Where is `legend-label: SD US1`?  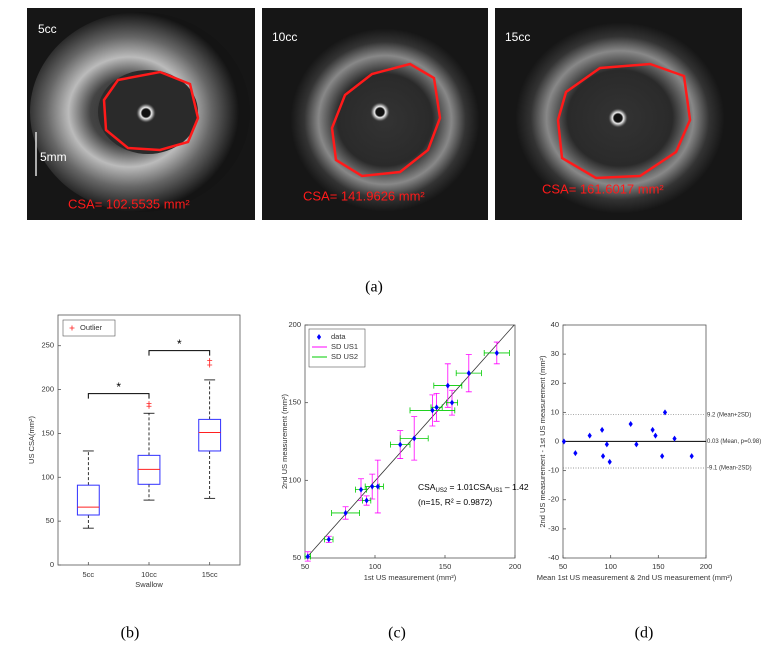 legend-label: SD US1 is located at coordinates (344, 346).